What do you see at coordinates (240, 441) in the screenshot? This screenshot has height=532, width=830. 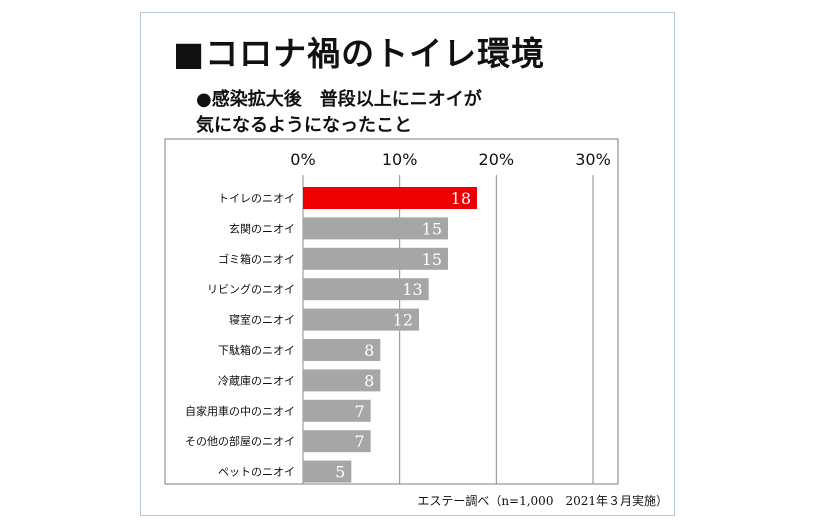 I see `category-label: その他の部屋のニオイ` at bounding box center [240, 441].